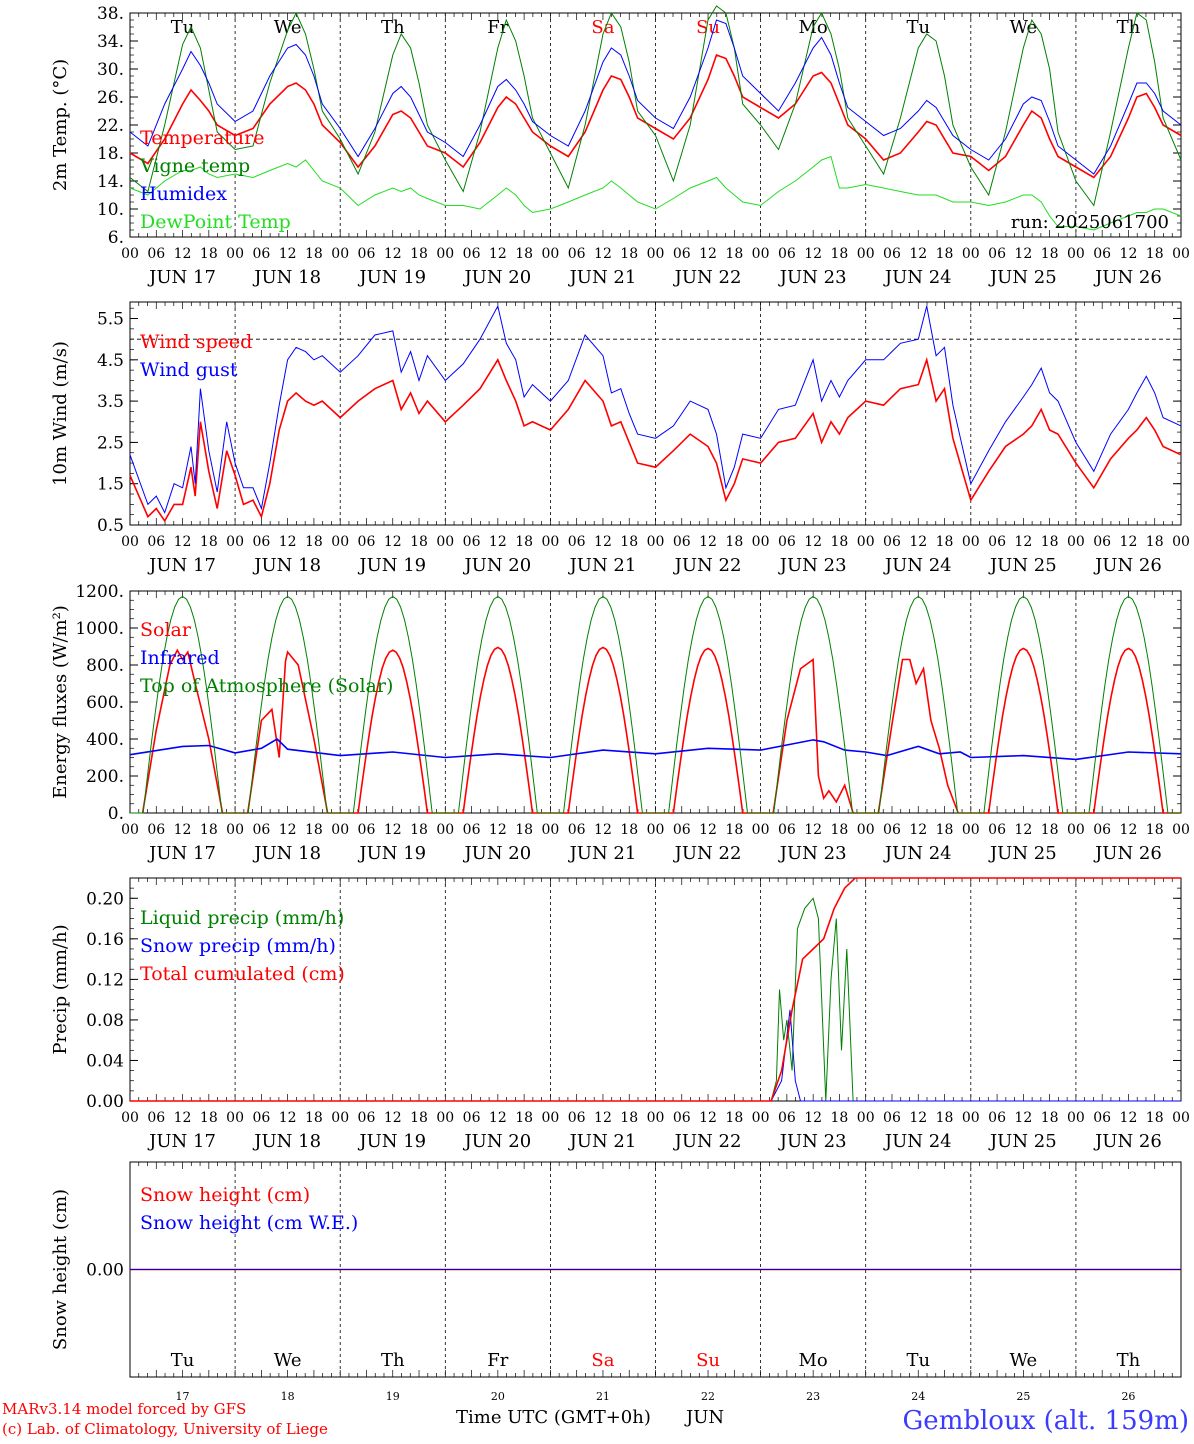 The height and width of the screenshot is (1444, 1194). Describe the element at coordinates (266, 686) in the screenshot. I see `legend-entry: Top of Atmosphere (Solar)` at that location.